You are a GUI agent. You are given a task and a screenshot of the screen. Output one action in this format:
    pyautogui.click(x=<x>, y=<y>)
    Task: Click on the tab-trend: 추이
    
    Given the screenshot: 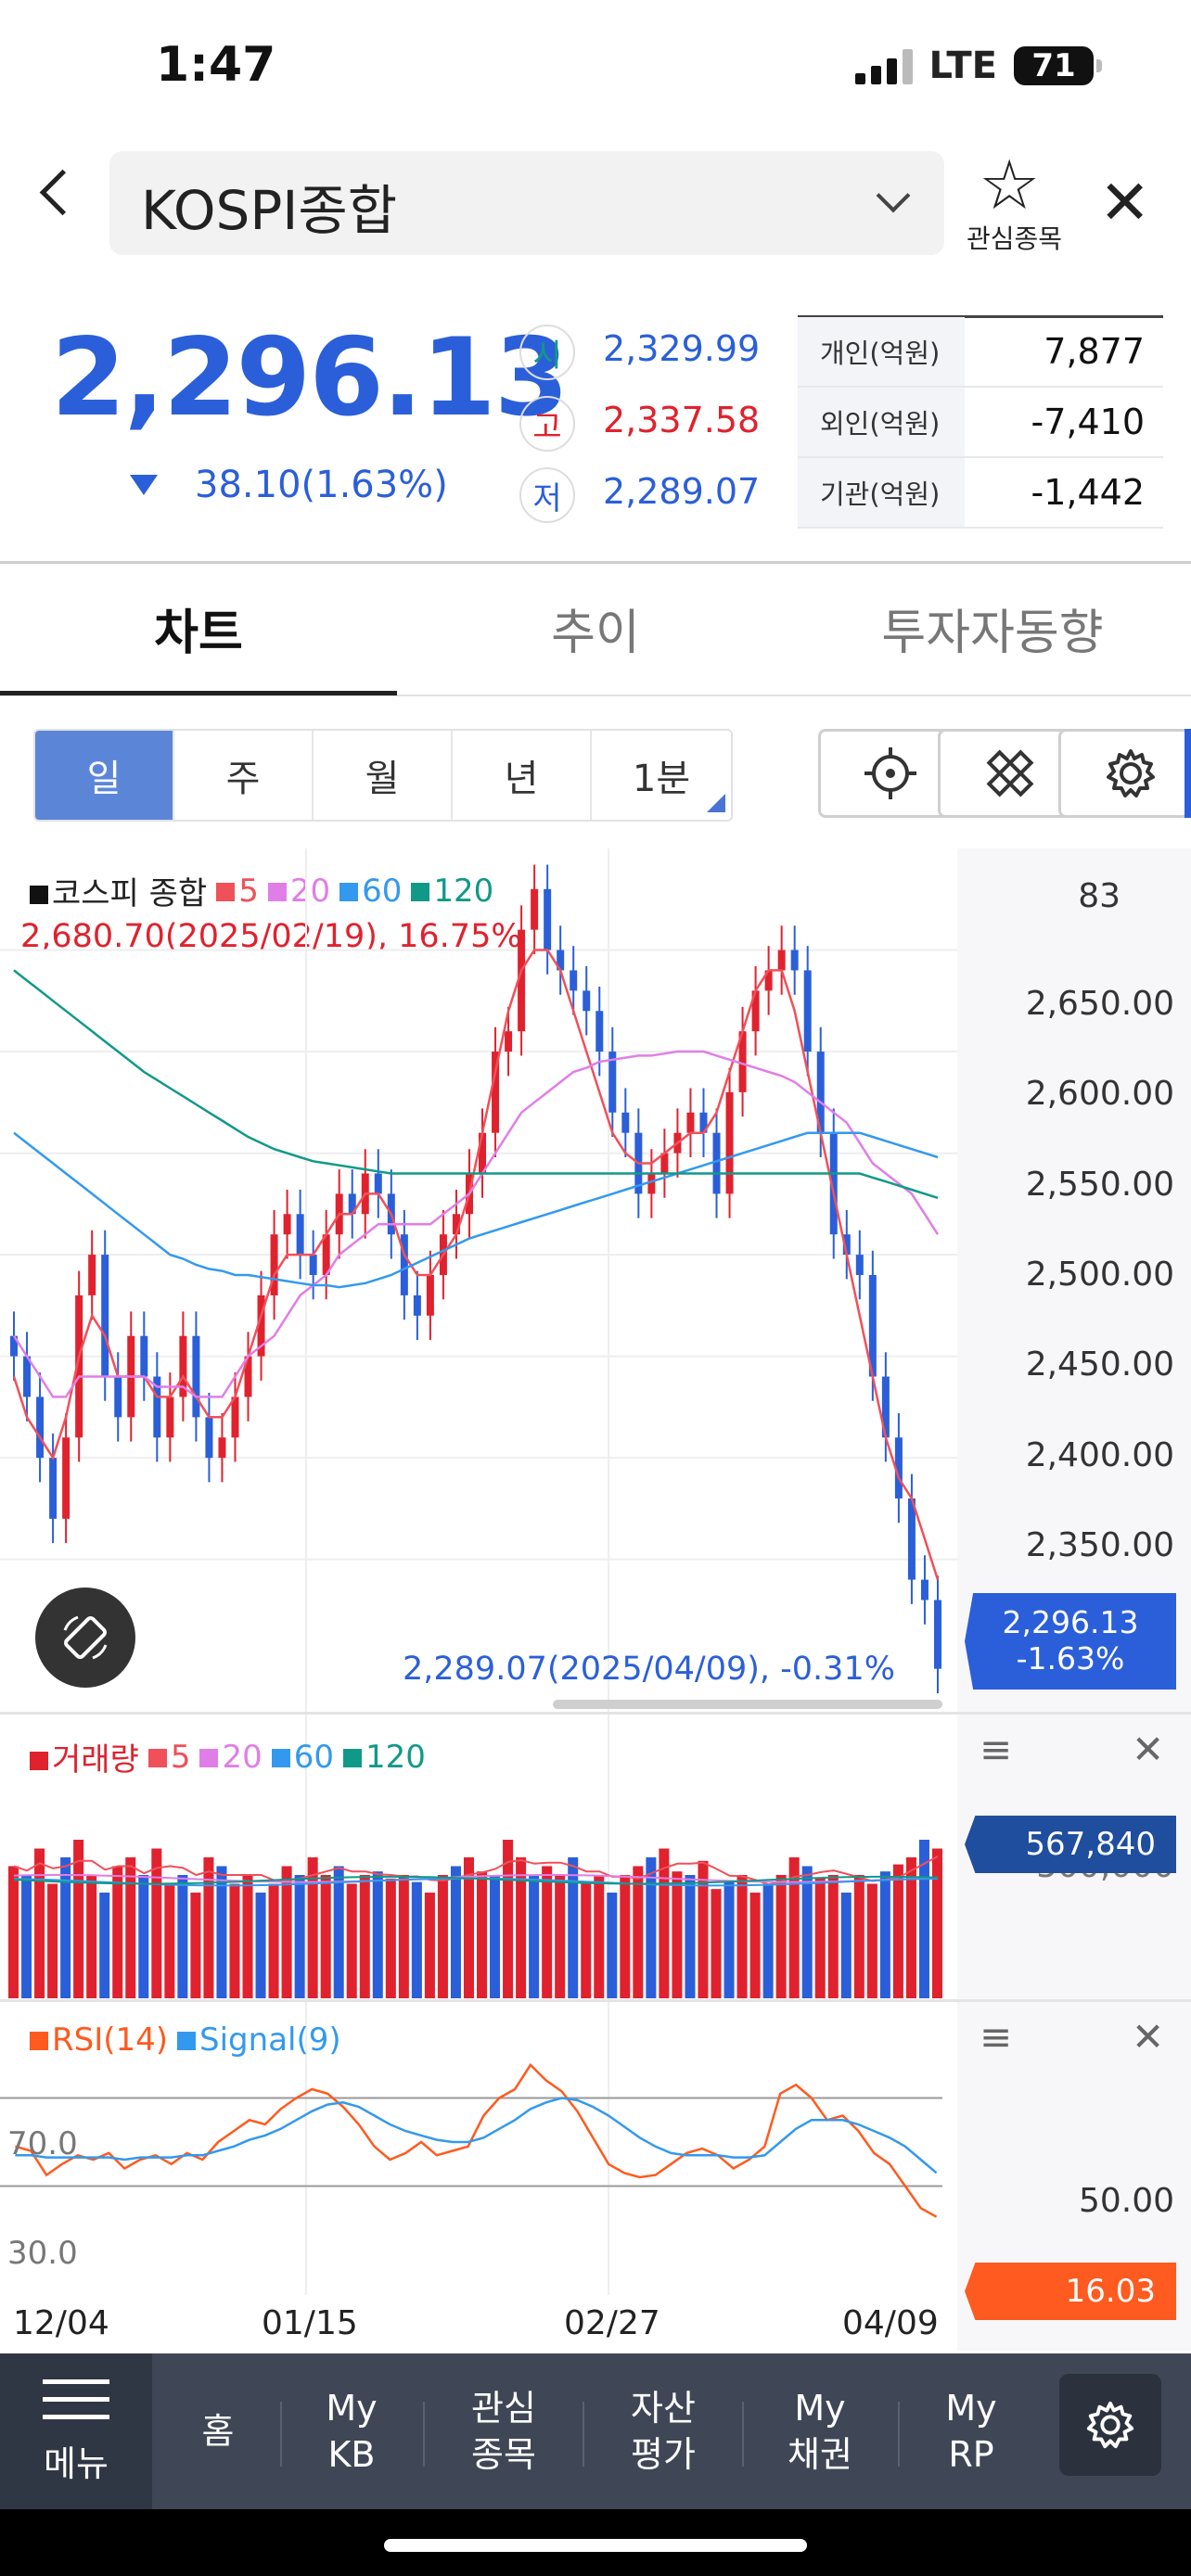 What is the action you would take?
    pyautogui.click(x=595, y=633)
    